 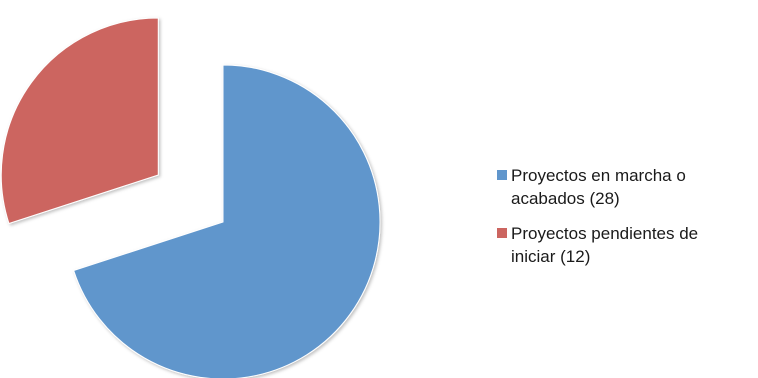 What do you see at coordinates (502, 233) in the screenshot?
I see `legend-swatch-pendientes` at bounding box center [502, 233].